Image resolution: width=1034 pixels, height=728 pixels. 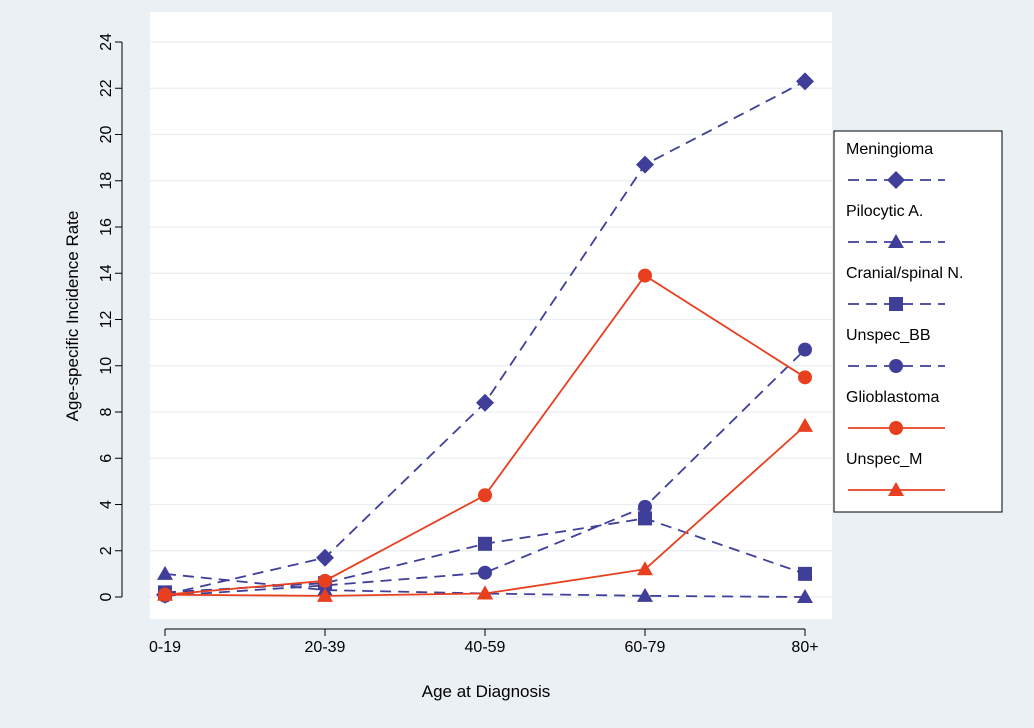 What do you see at coordinates (106, 550) in the screenshot?
I see `y-tick-label: 2` at bounding box center [106, 550].